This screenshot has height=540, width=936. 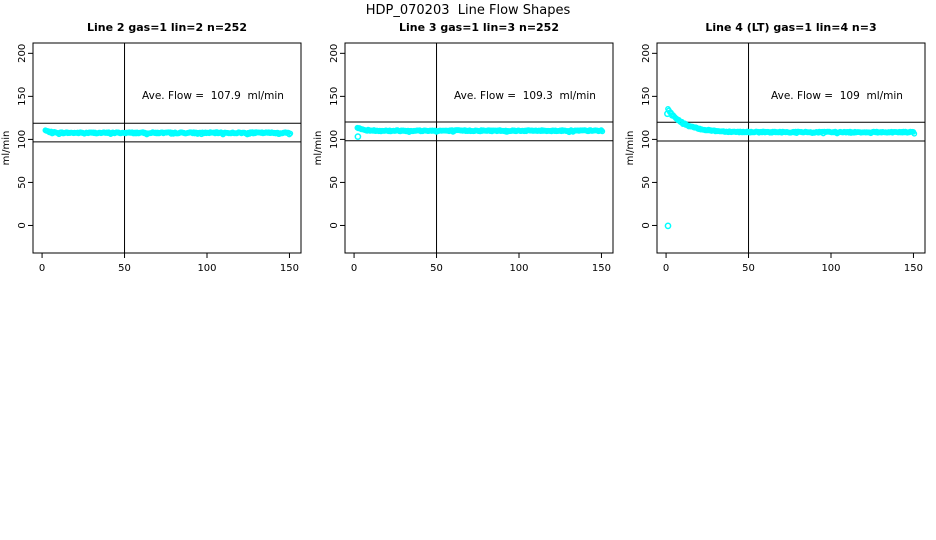 I want to click on panel-3-ave-flow-annotation: Ave. Flow = 109 ml/min, so click(x=837, y=96).